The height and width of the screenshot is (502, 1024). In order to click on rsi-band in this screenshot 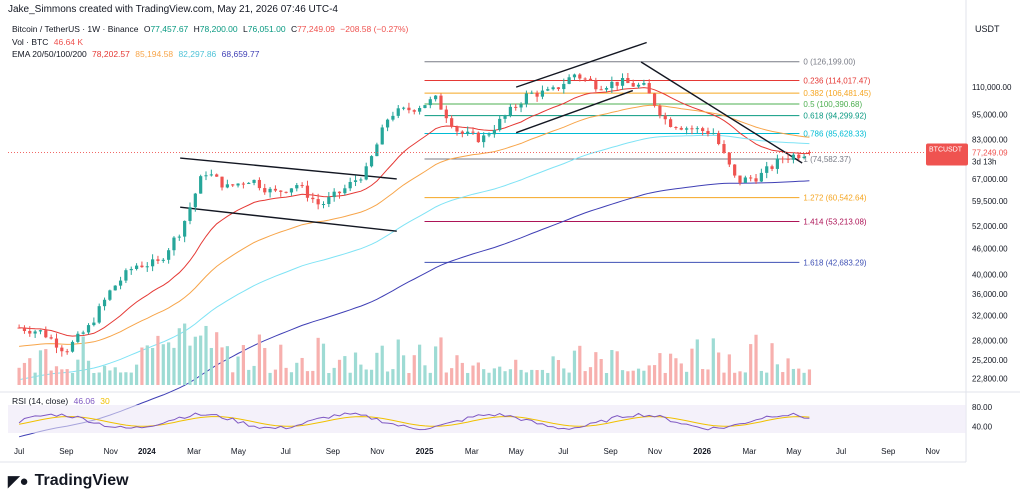, I will do `click(487, 419)`.